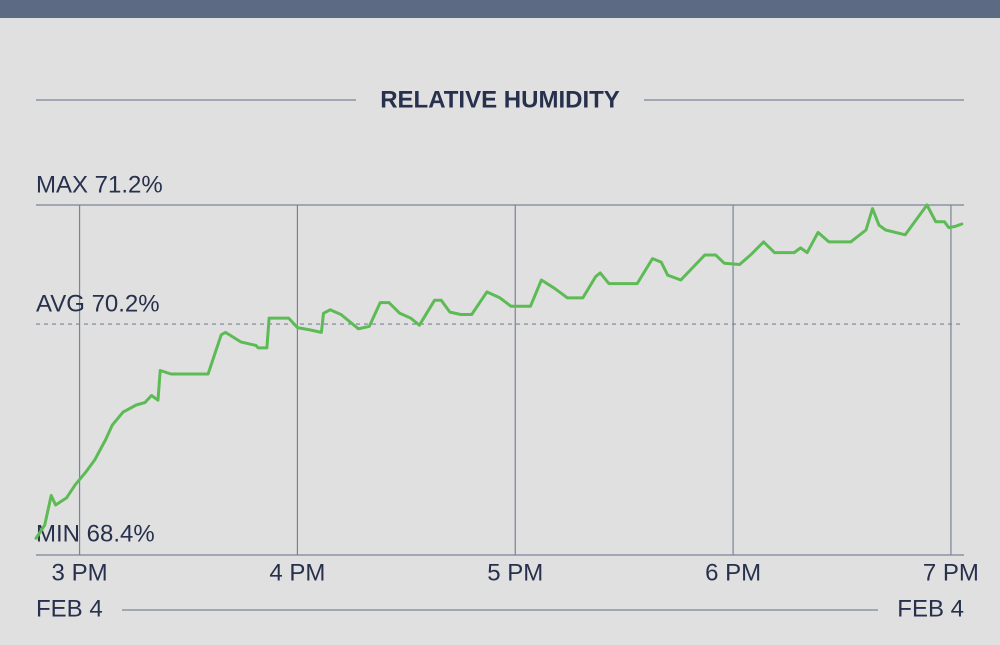  I want to click on reference-label: AVG 70.2%, so click(98, 303).